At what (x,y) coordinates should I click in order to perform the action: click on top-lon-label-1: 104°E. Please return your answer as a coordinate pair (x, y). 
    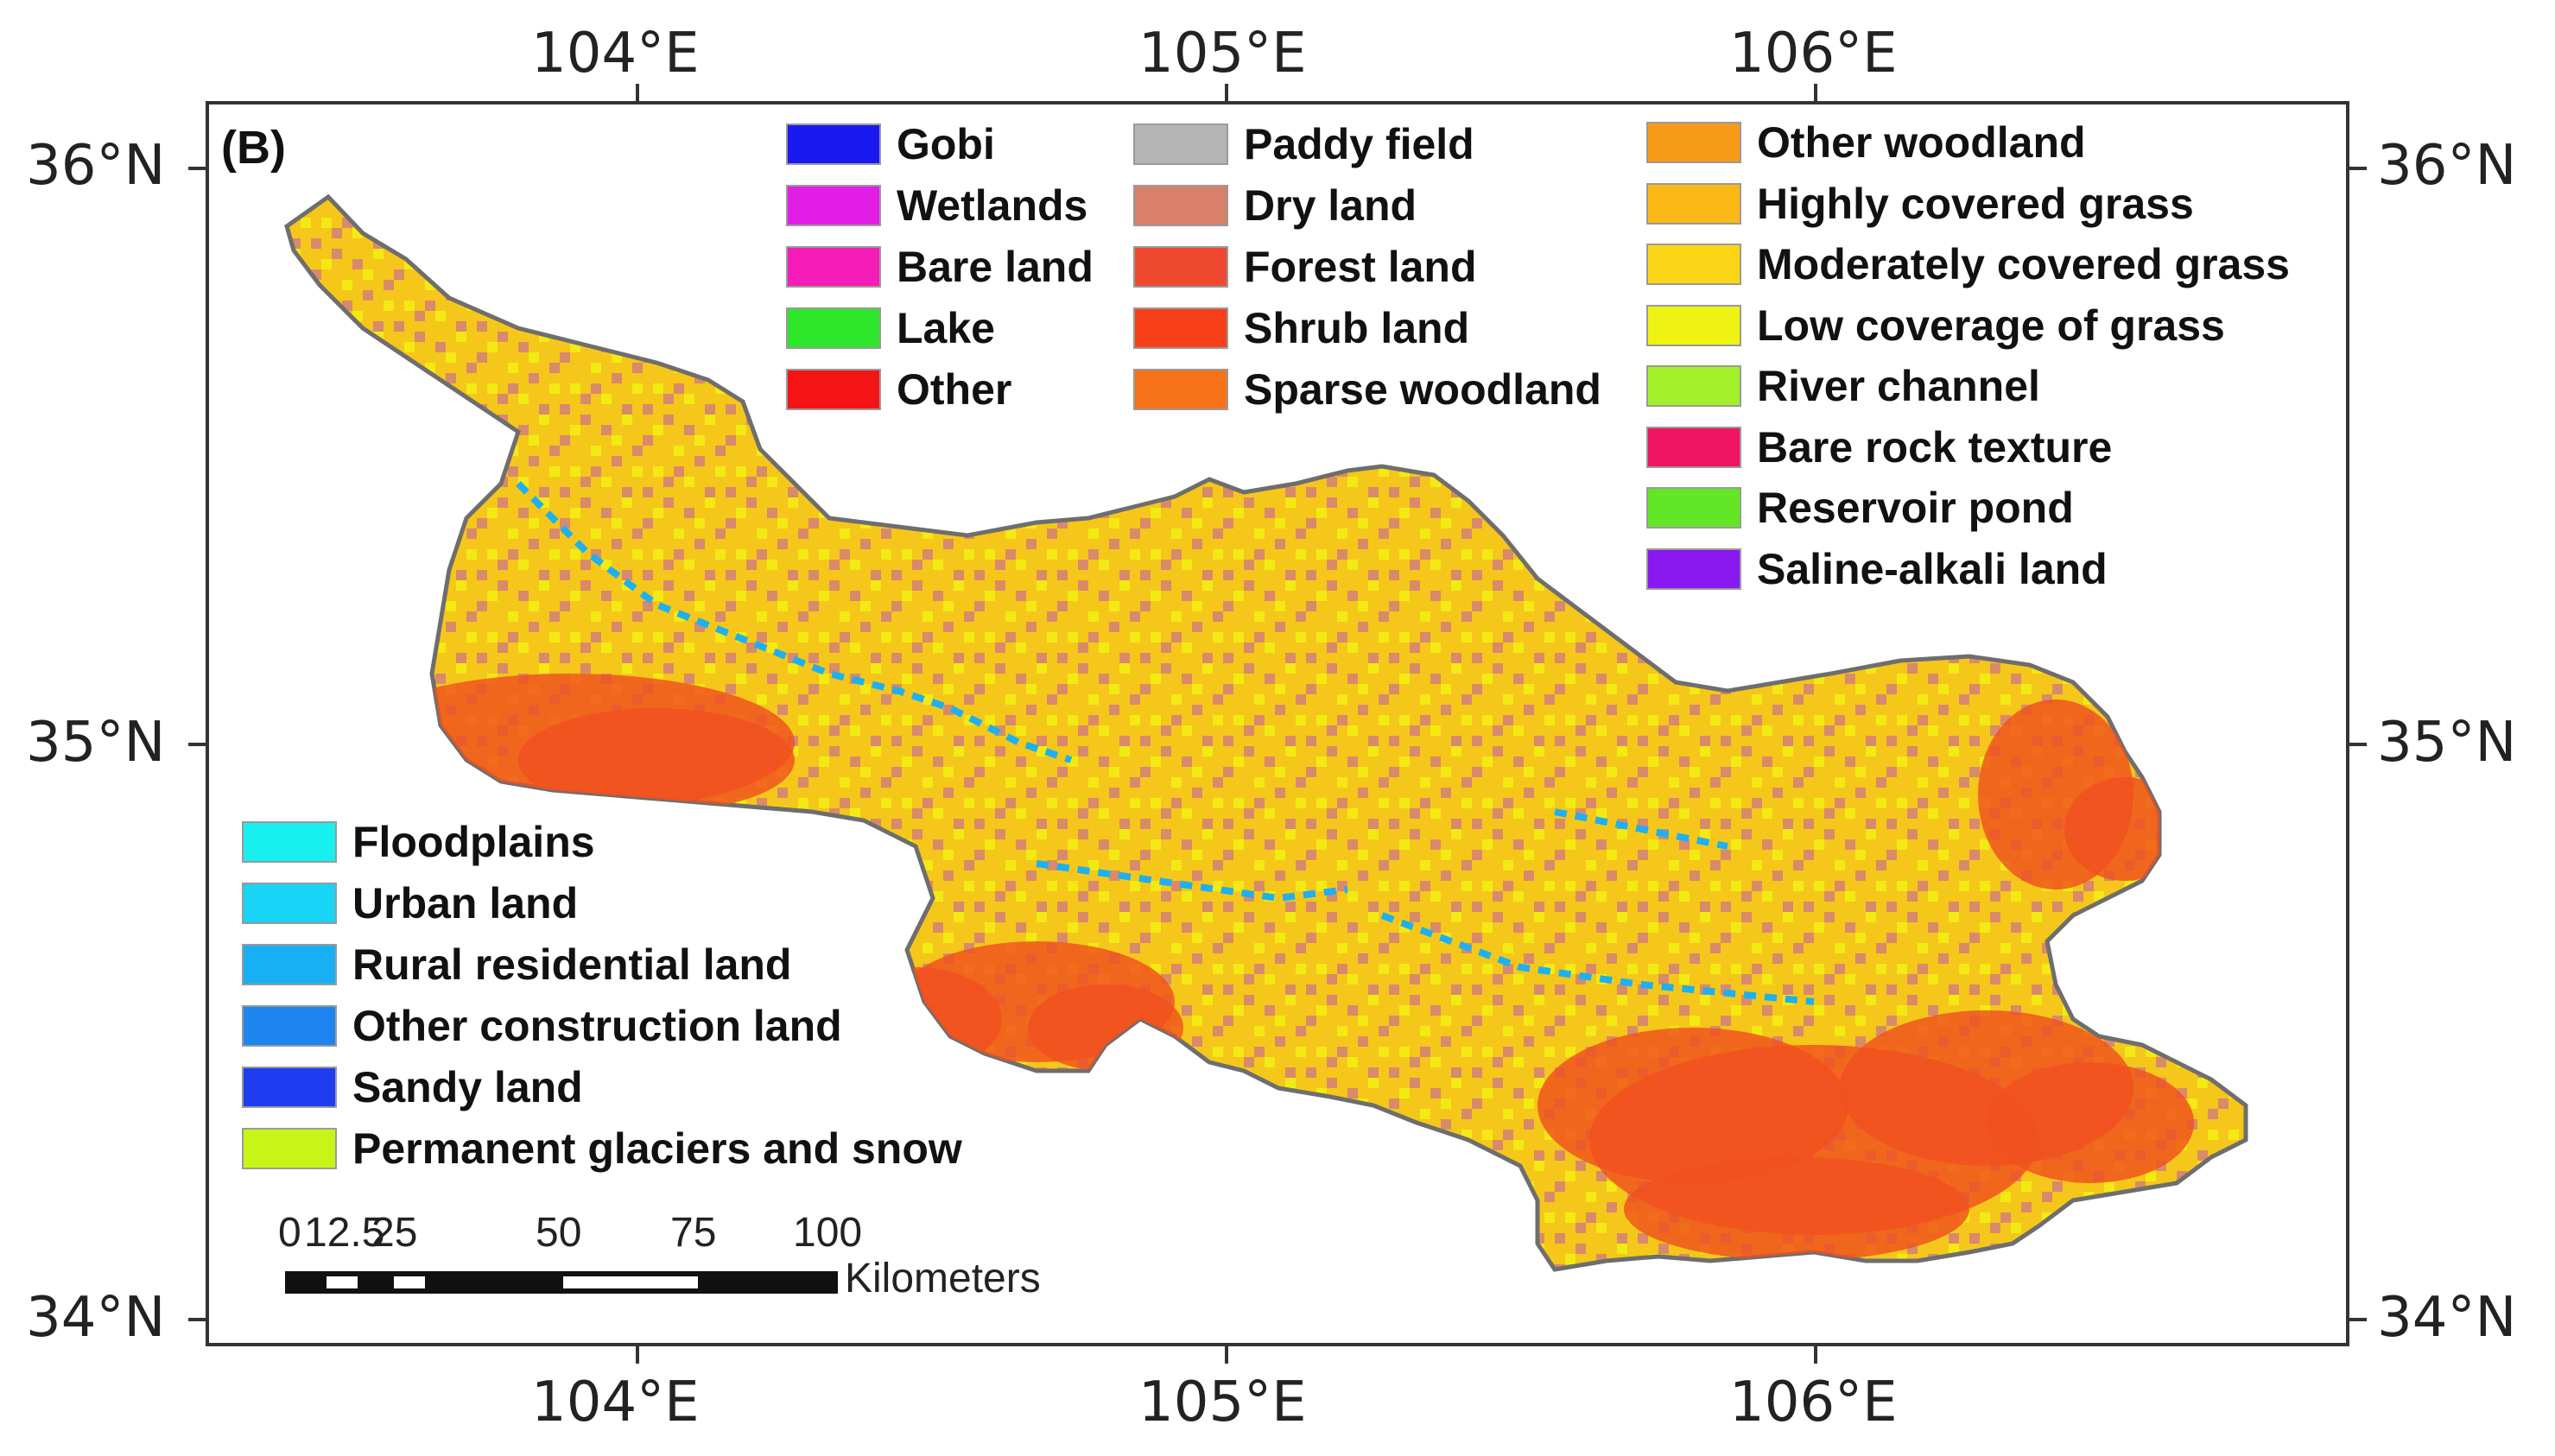
    Looking at the image, I should click on (615, 54).